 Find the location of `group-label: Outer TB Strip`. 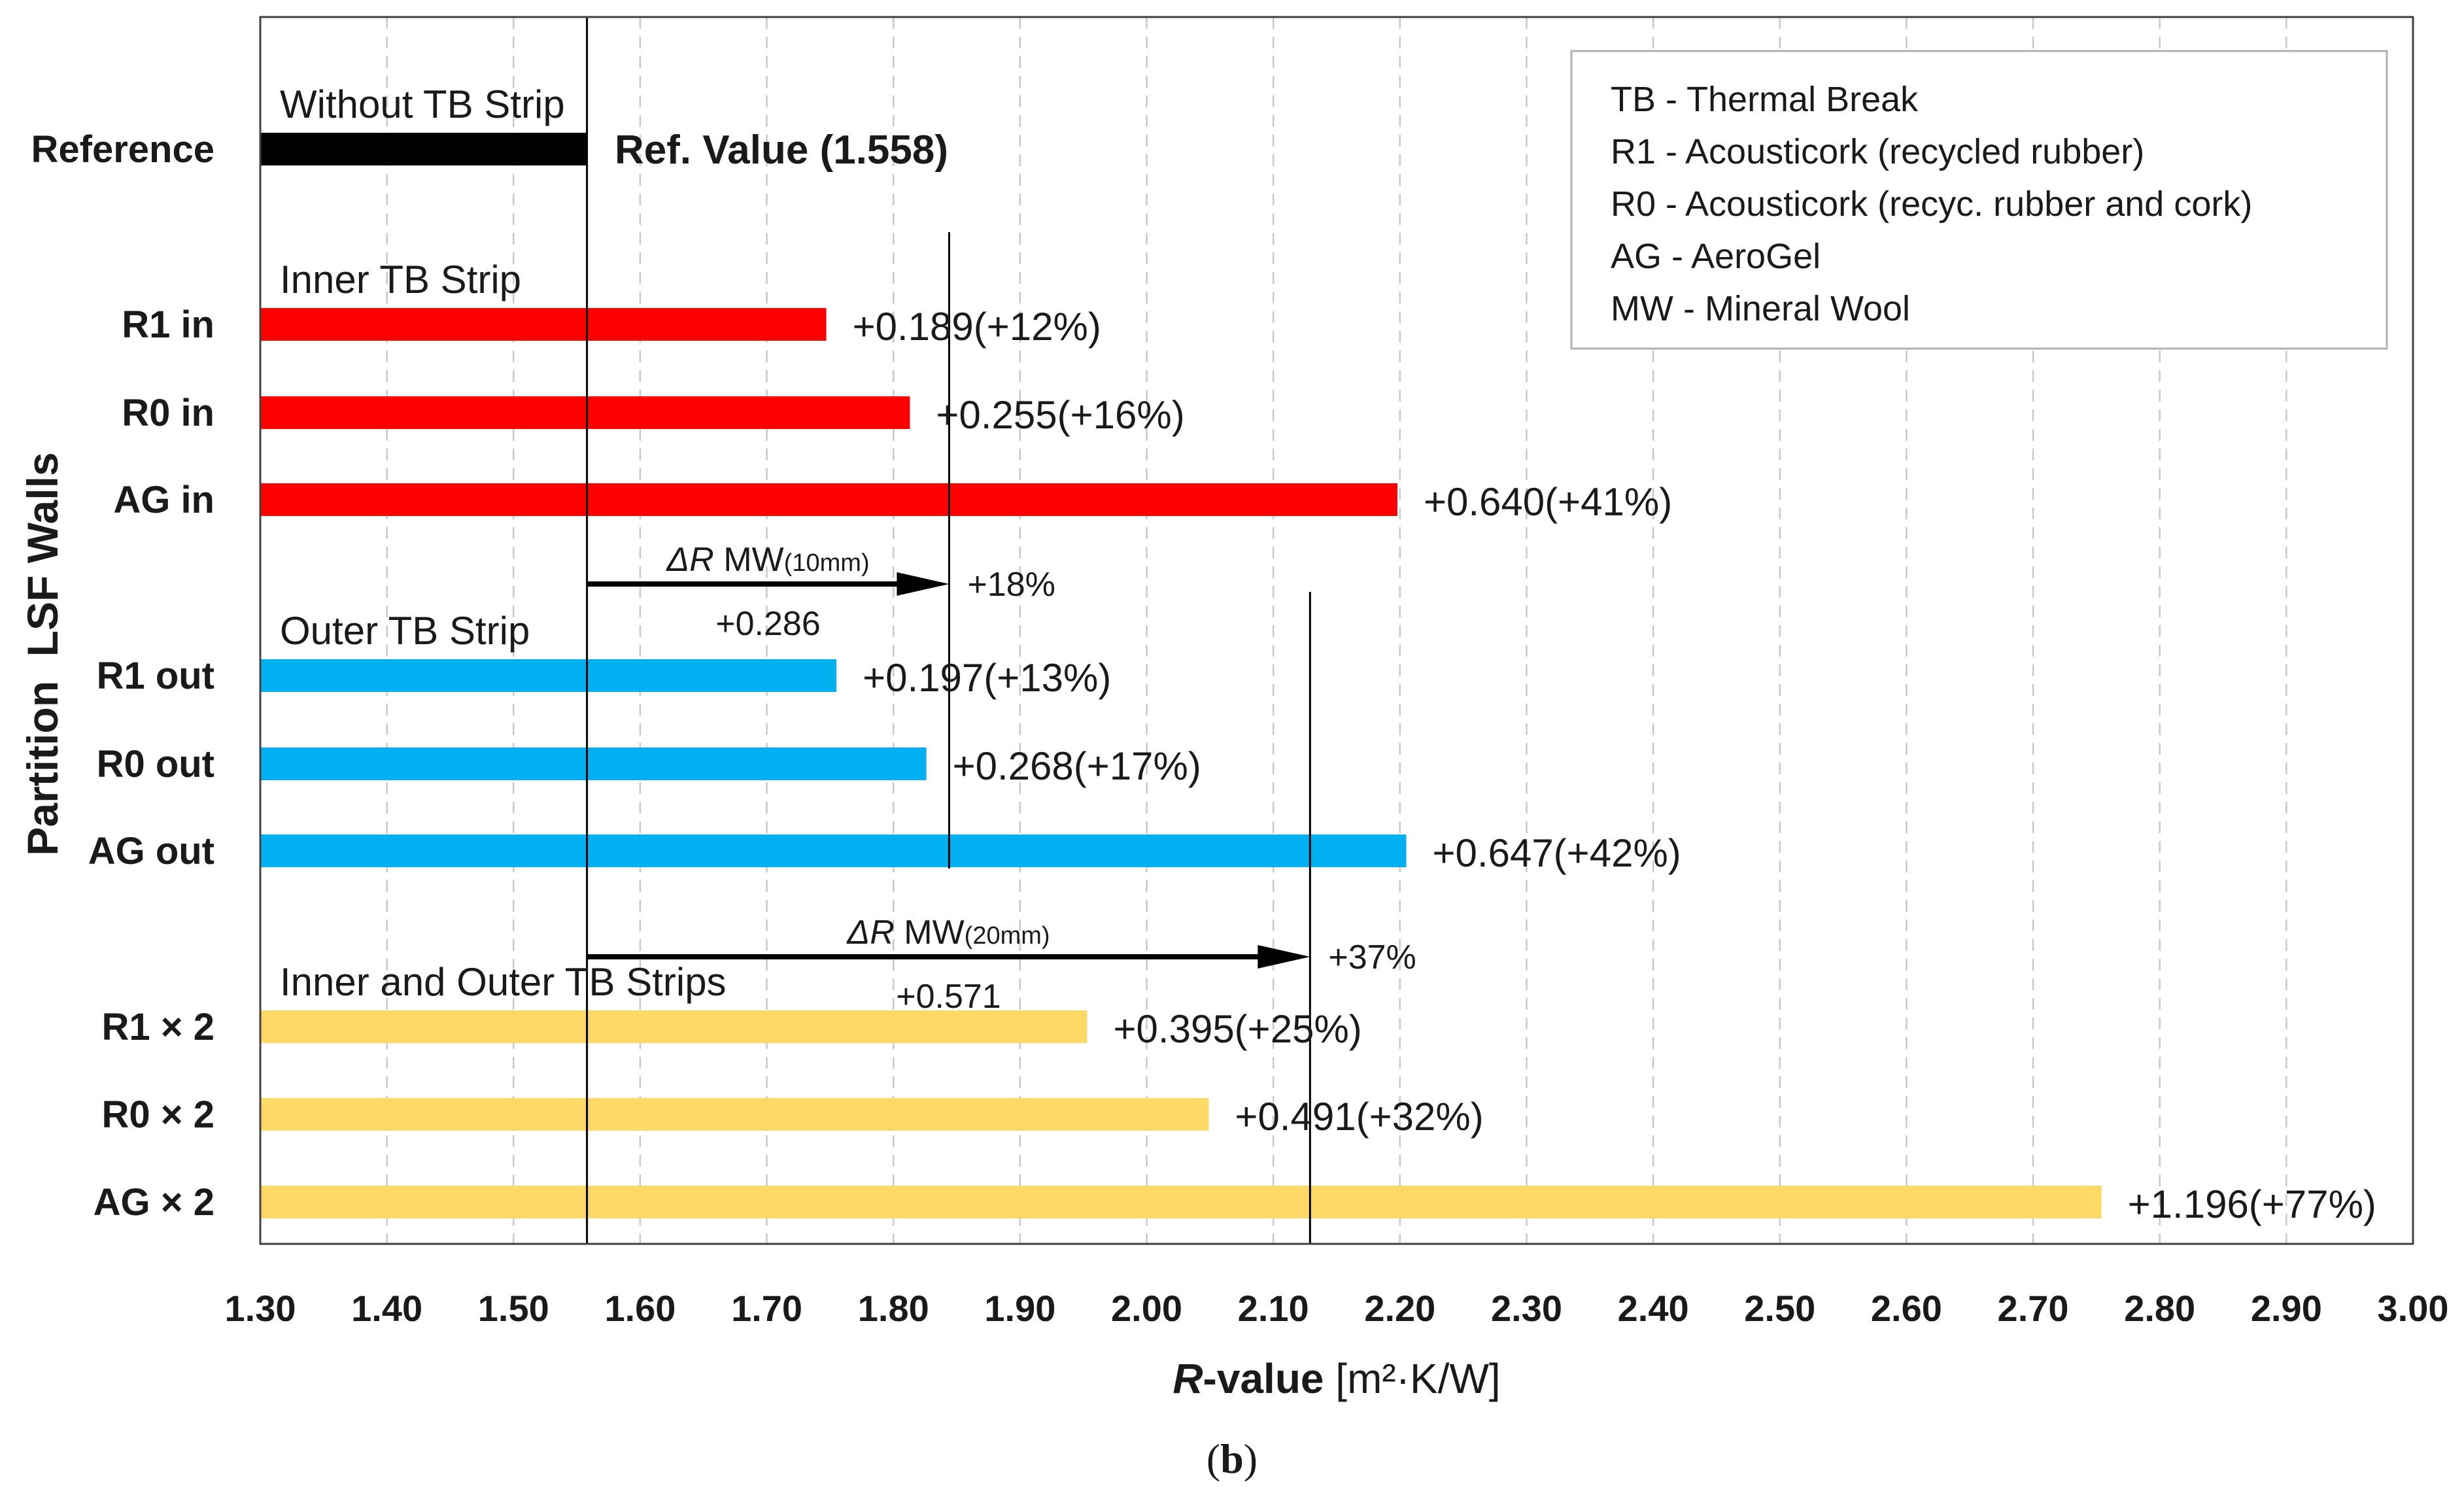

group-label: Outer TB Strip is located at coordinates (405, 631).